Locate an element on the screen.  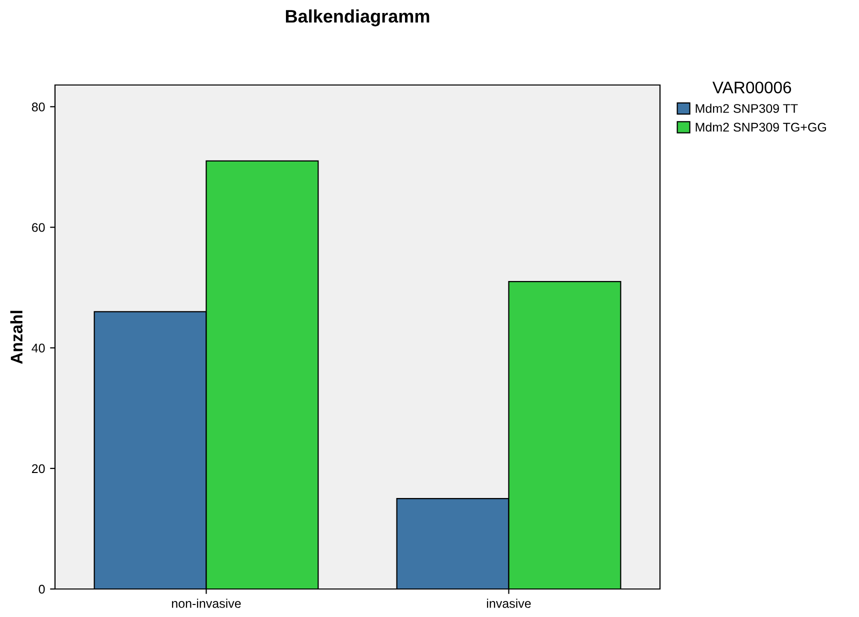
y-tick-label: 0 is located at coordinates (41, 589).